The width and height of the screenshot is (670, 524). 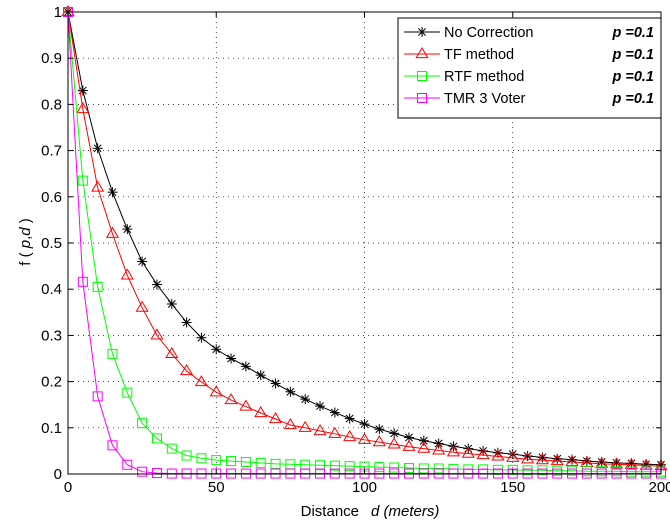 What do you see at coordinates (488, 33) in the screenshot?
I see `legend-label: No Correction` at bounding box center [488, 33].